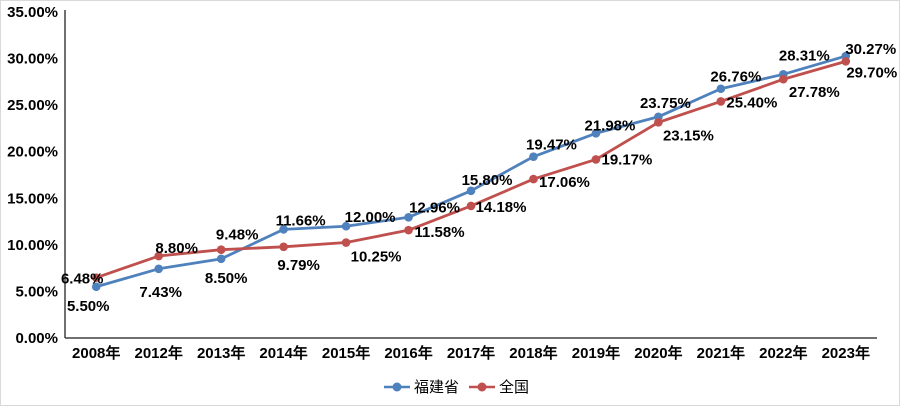  What do you see at coordinates (482, 387) in the screenshot?
I see `legend-marker-dot-全国` at bounding box center [482, 387].